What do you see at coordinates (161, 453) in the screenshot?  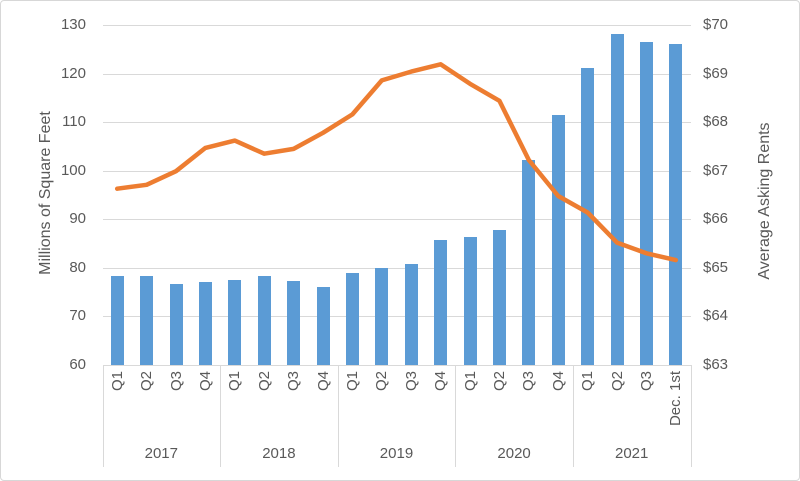 I see `year-label: 2017` at bounding box center [161, 453].